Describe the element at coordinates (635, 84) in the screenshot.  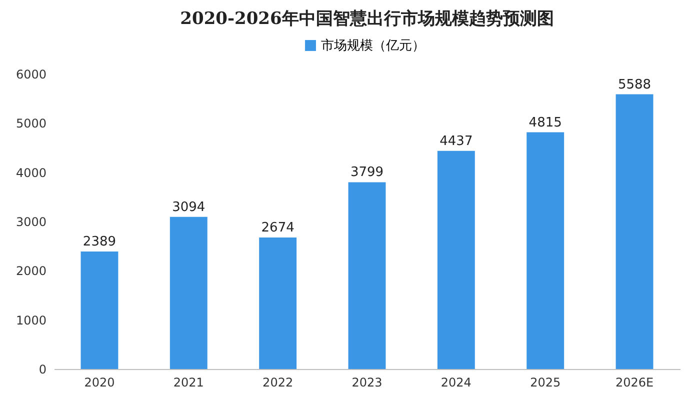
I see `data-label: 5588` at that location.